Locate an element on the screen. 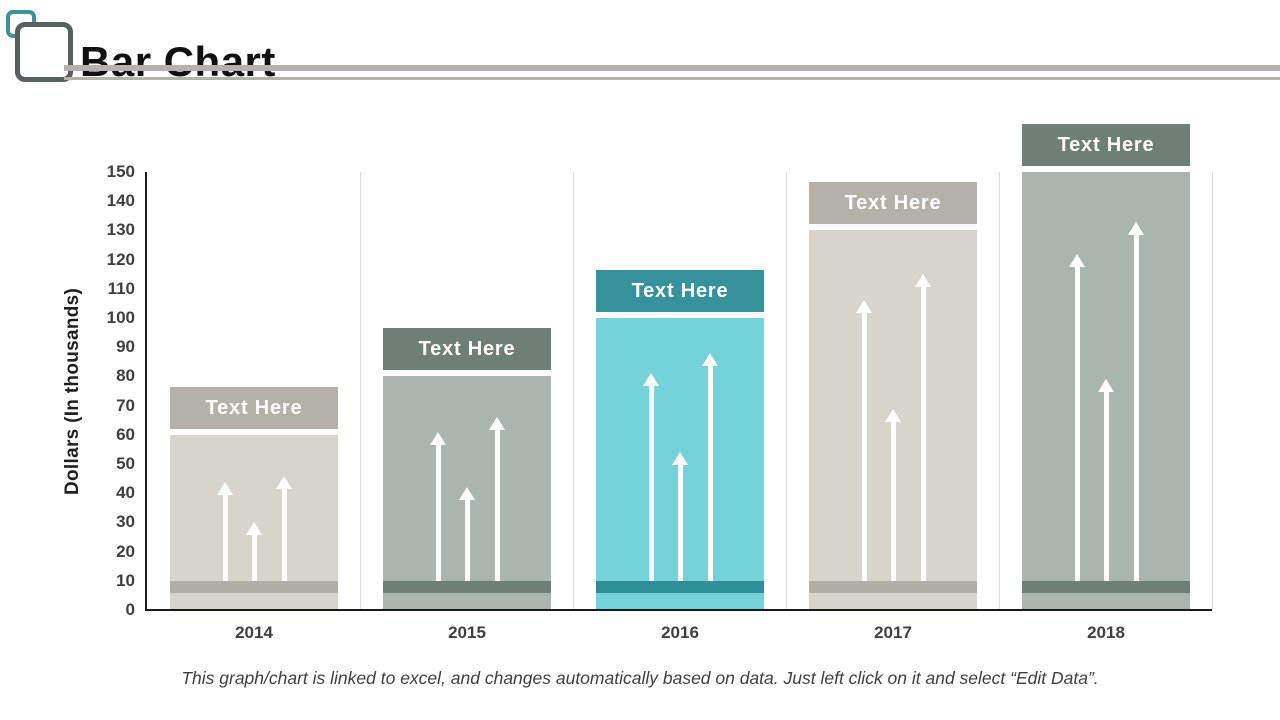 Image resolution: width=1280 pixels, height=720 pixels. y-tick-label: 70 is located at coordinates (125, 405).